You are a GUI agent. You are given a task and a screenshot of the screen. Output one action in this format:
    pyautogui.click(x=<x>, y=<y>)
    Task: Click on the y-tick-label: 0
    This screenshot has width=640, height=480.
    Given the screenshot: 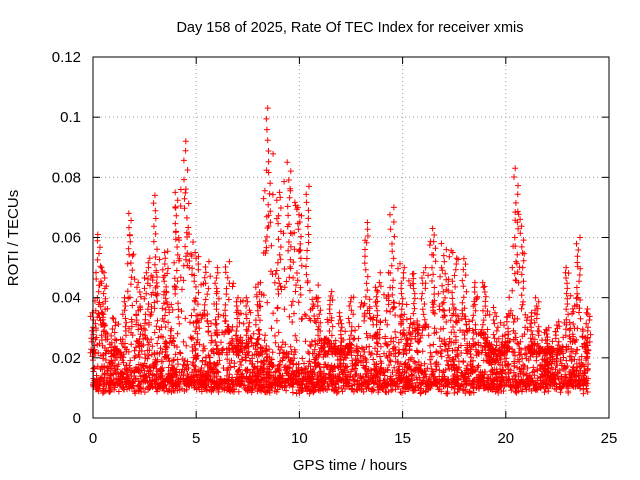 What is the action you would take?
    pyautogui.click(x=77, y=418)
    